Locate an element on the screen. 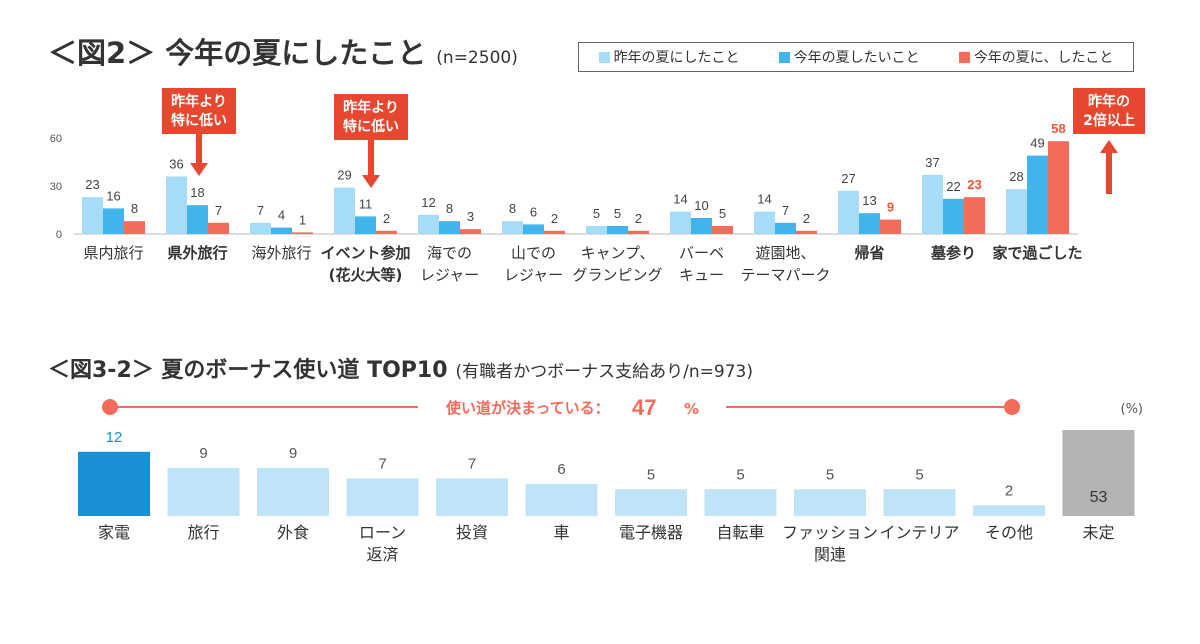 The image size is (1200, 644). data-label: 2 is located at coordinates (638, 218).